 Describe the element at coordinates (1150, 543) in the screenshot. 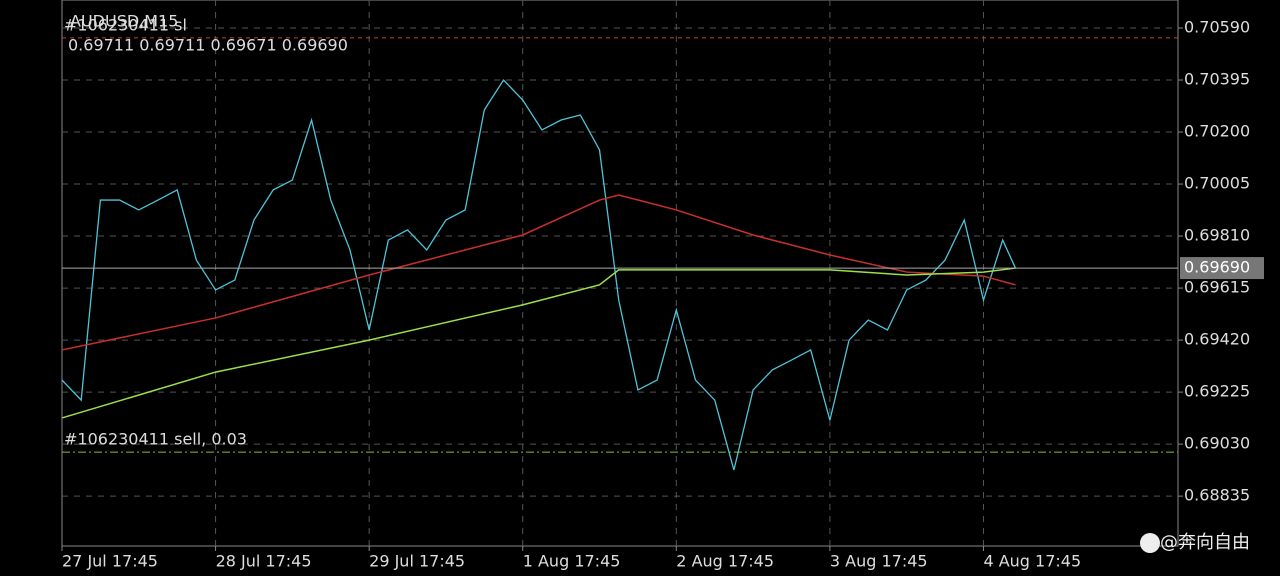

I see `watermark-icon` at that location.